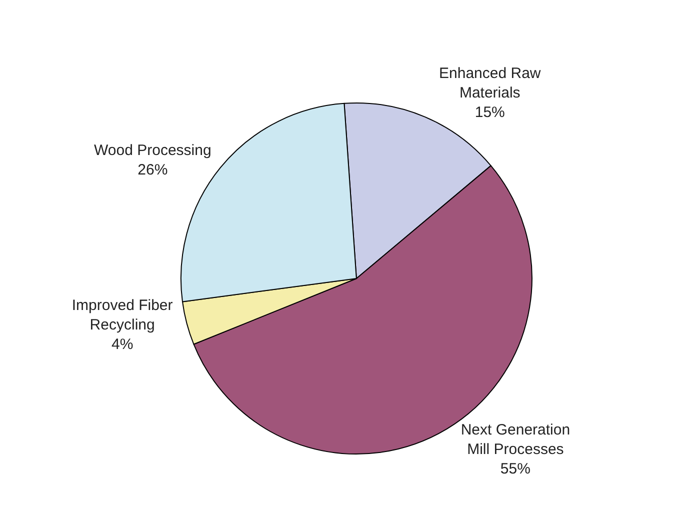 The image size is (687, 510). What do you see at coordinates (153, 151) in the screenshot?
I see `slice-label: Wood Processing` at bounding box center [153, 151].